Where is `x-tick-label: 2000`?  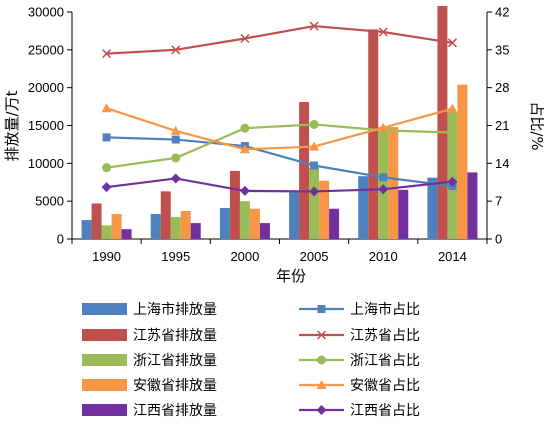
x-tick-label: 2000 is located at coordinates (244, 256).